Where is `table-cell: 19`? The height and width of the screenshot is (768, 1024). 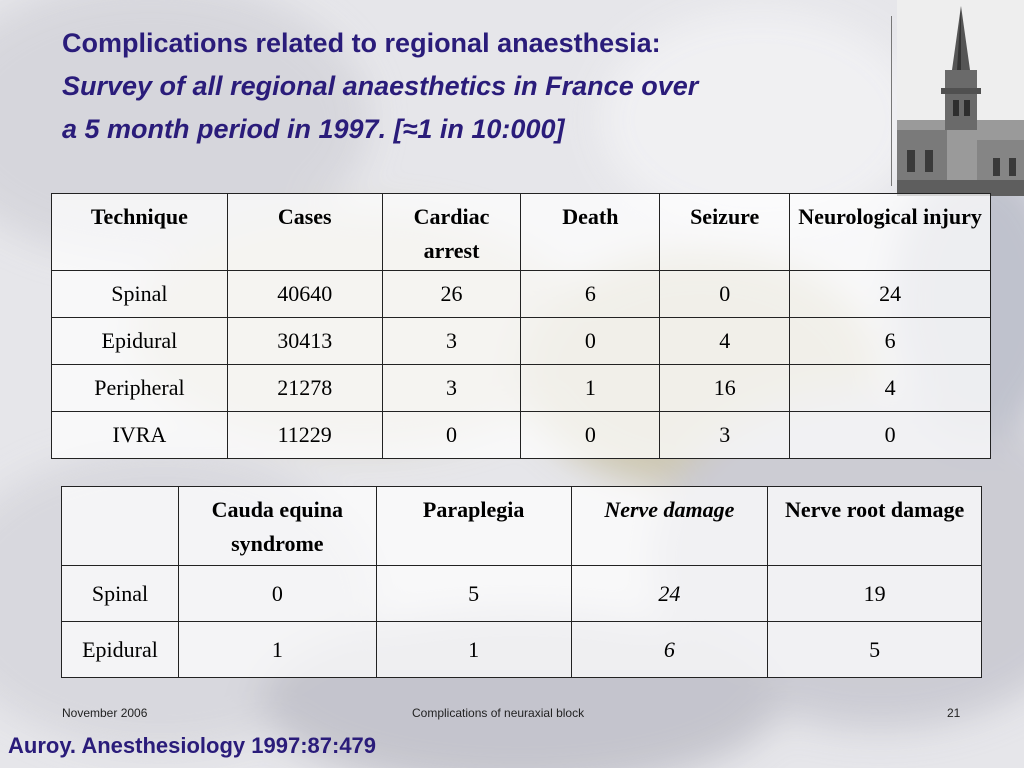 table-cell: 19 is located at coordinates (874, 593).